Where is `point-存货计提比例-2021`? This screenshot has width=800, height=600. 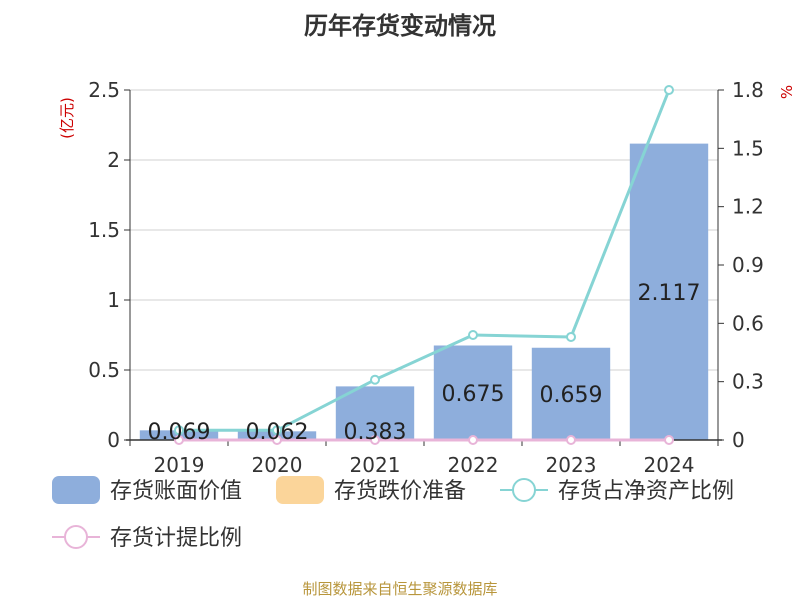 point-存货计提比例-2021 is located at coordinates (375, 440).